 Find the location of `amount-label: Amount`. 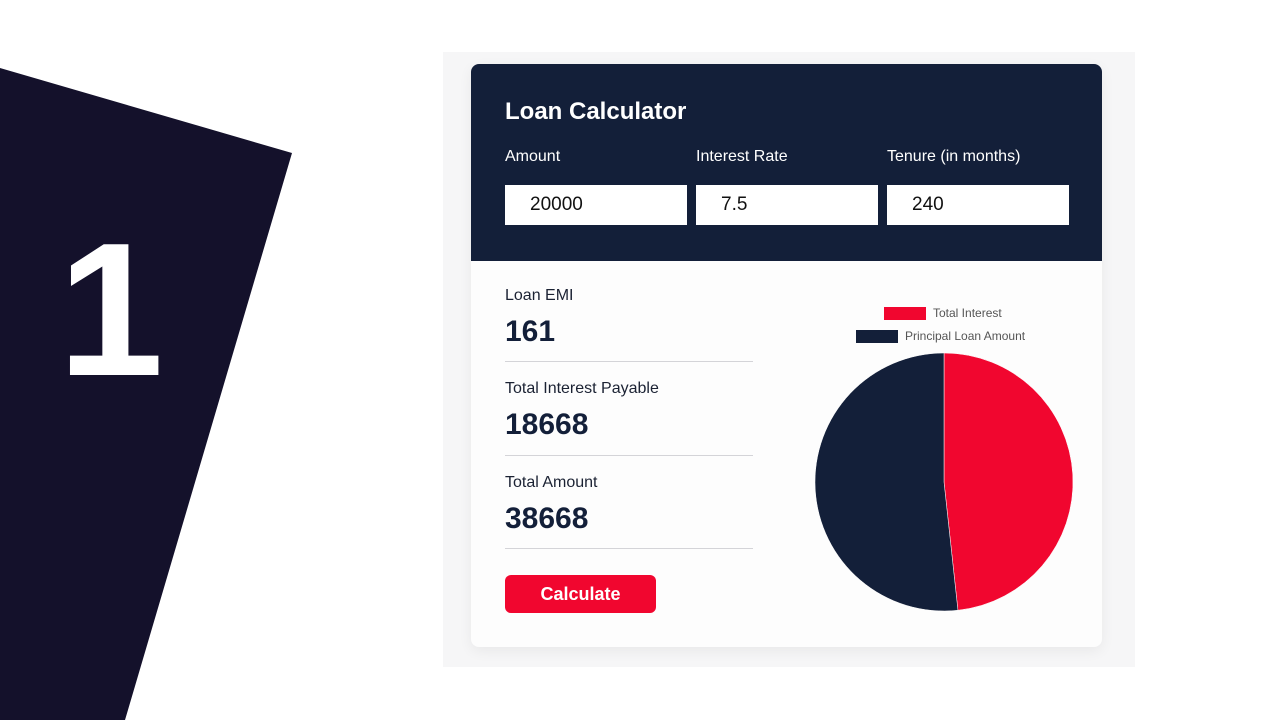

amount-label: Amount is located at coordinates (533, 156).